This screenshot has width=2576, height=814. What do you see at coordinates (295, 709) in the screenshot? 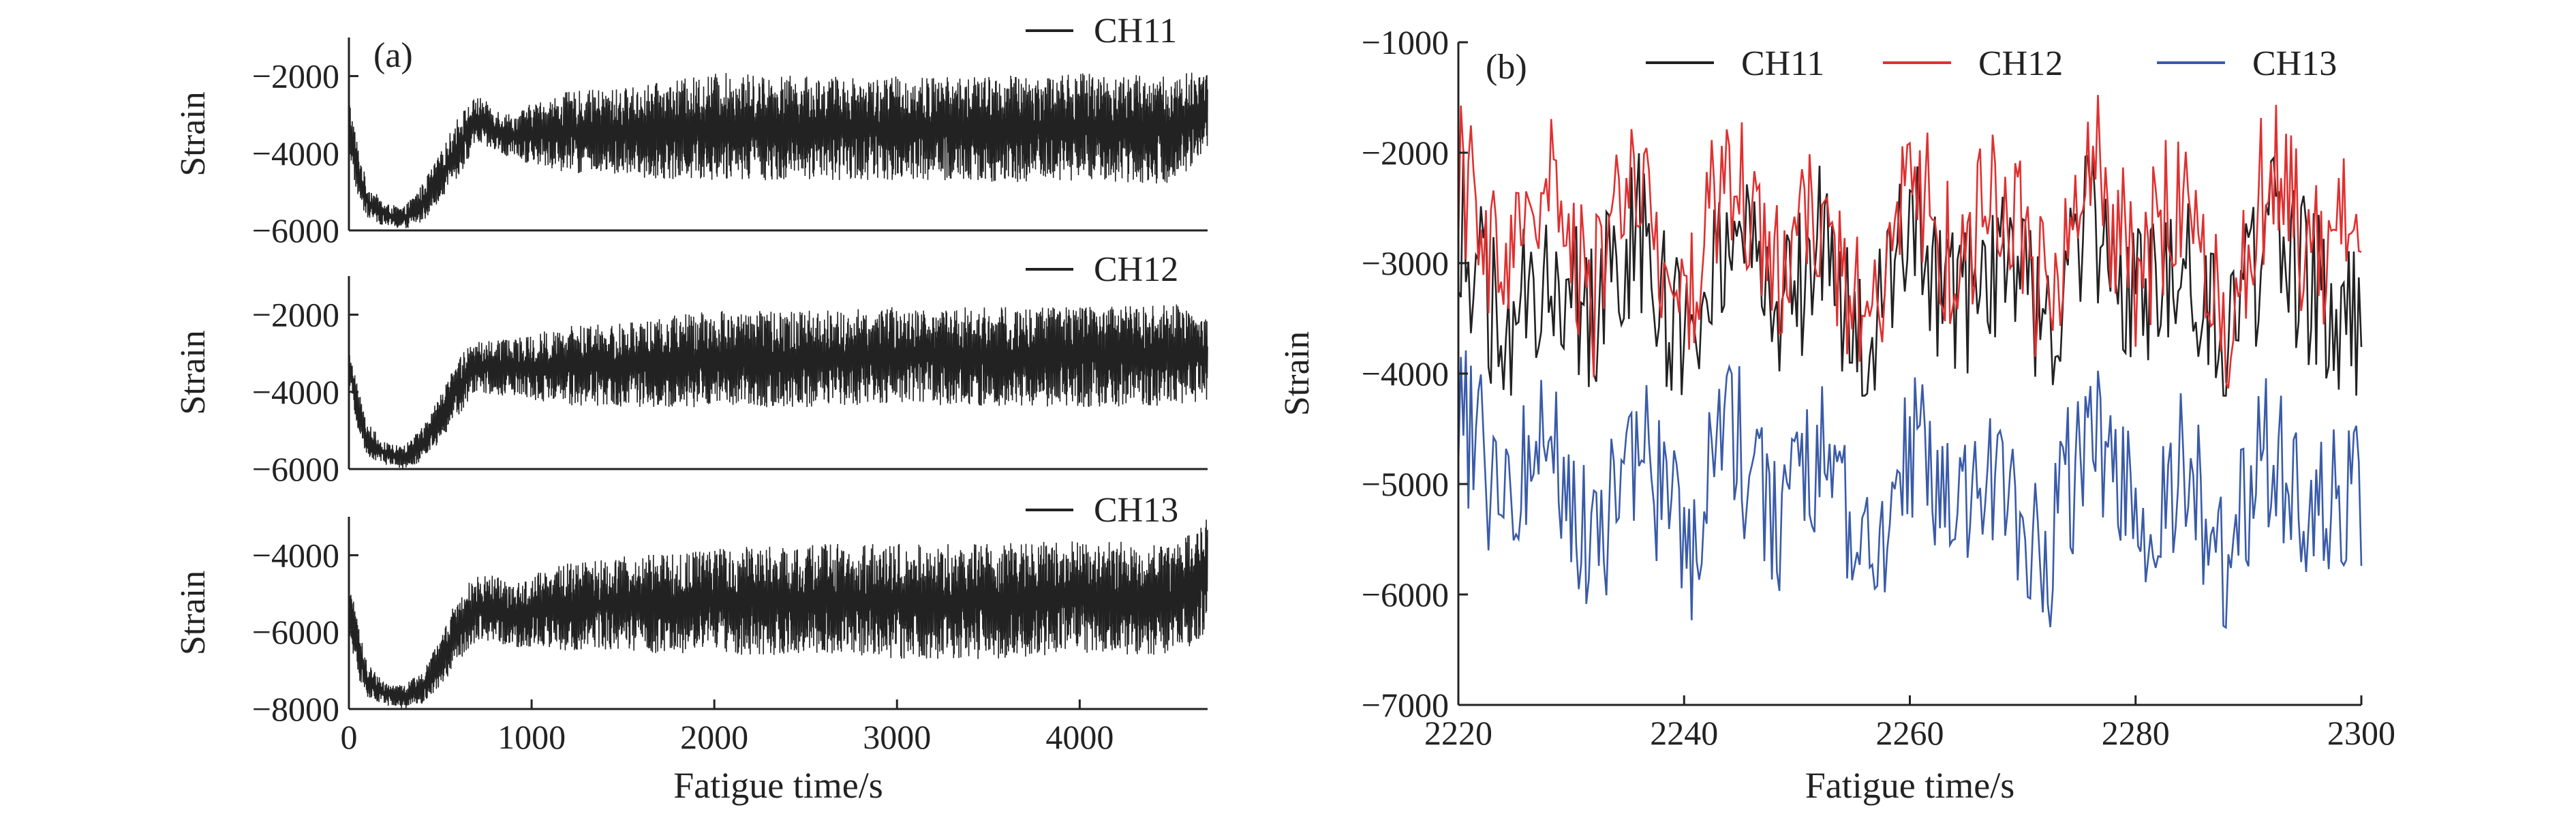
I see `y-tick-label: −8000` at bounding box center [295, 709].